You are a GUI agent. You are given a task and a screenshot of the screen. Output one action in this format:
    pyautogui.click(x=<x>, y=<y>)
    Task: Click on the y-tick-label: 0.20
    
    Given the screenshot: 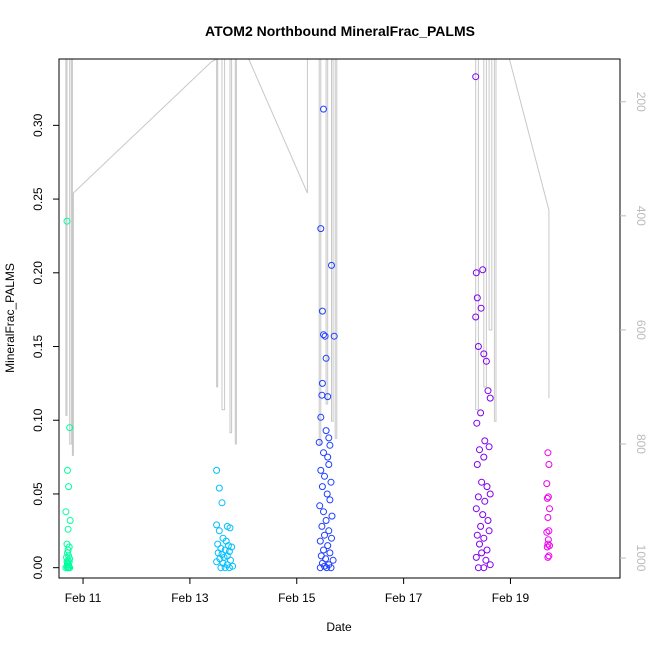 What is the action you would take?
    pyautogui.click(x=38, y=273)
    